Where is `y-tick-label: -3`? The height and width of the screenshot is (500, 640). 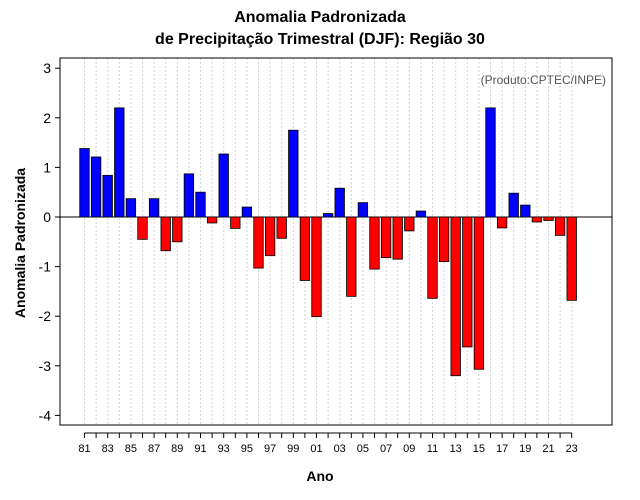 y-tick-label: -3 is located at coordinates (45, 366).